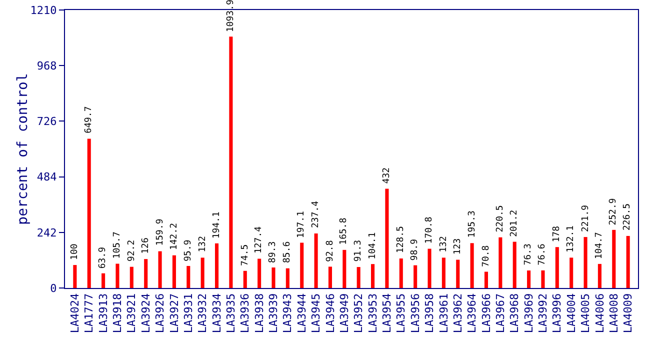 The image size is (650, 350). I want to click on x-tick-label: LA3921, so click(131, 313).